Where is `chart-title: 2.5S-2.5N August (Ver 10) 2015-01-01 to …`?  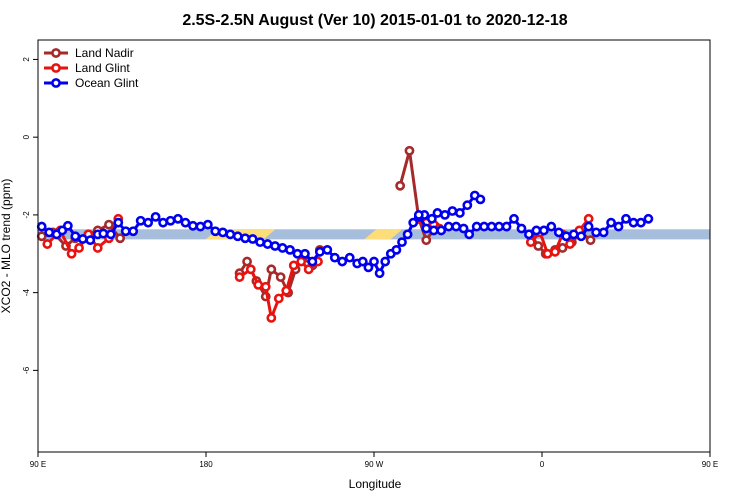
chart-title: 2.5S-2.5N August (Ver 10) 2015-01-01 to … is located at coordinates (374, 20).